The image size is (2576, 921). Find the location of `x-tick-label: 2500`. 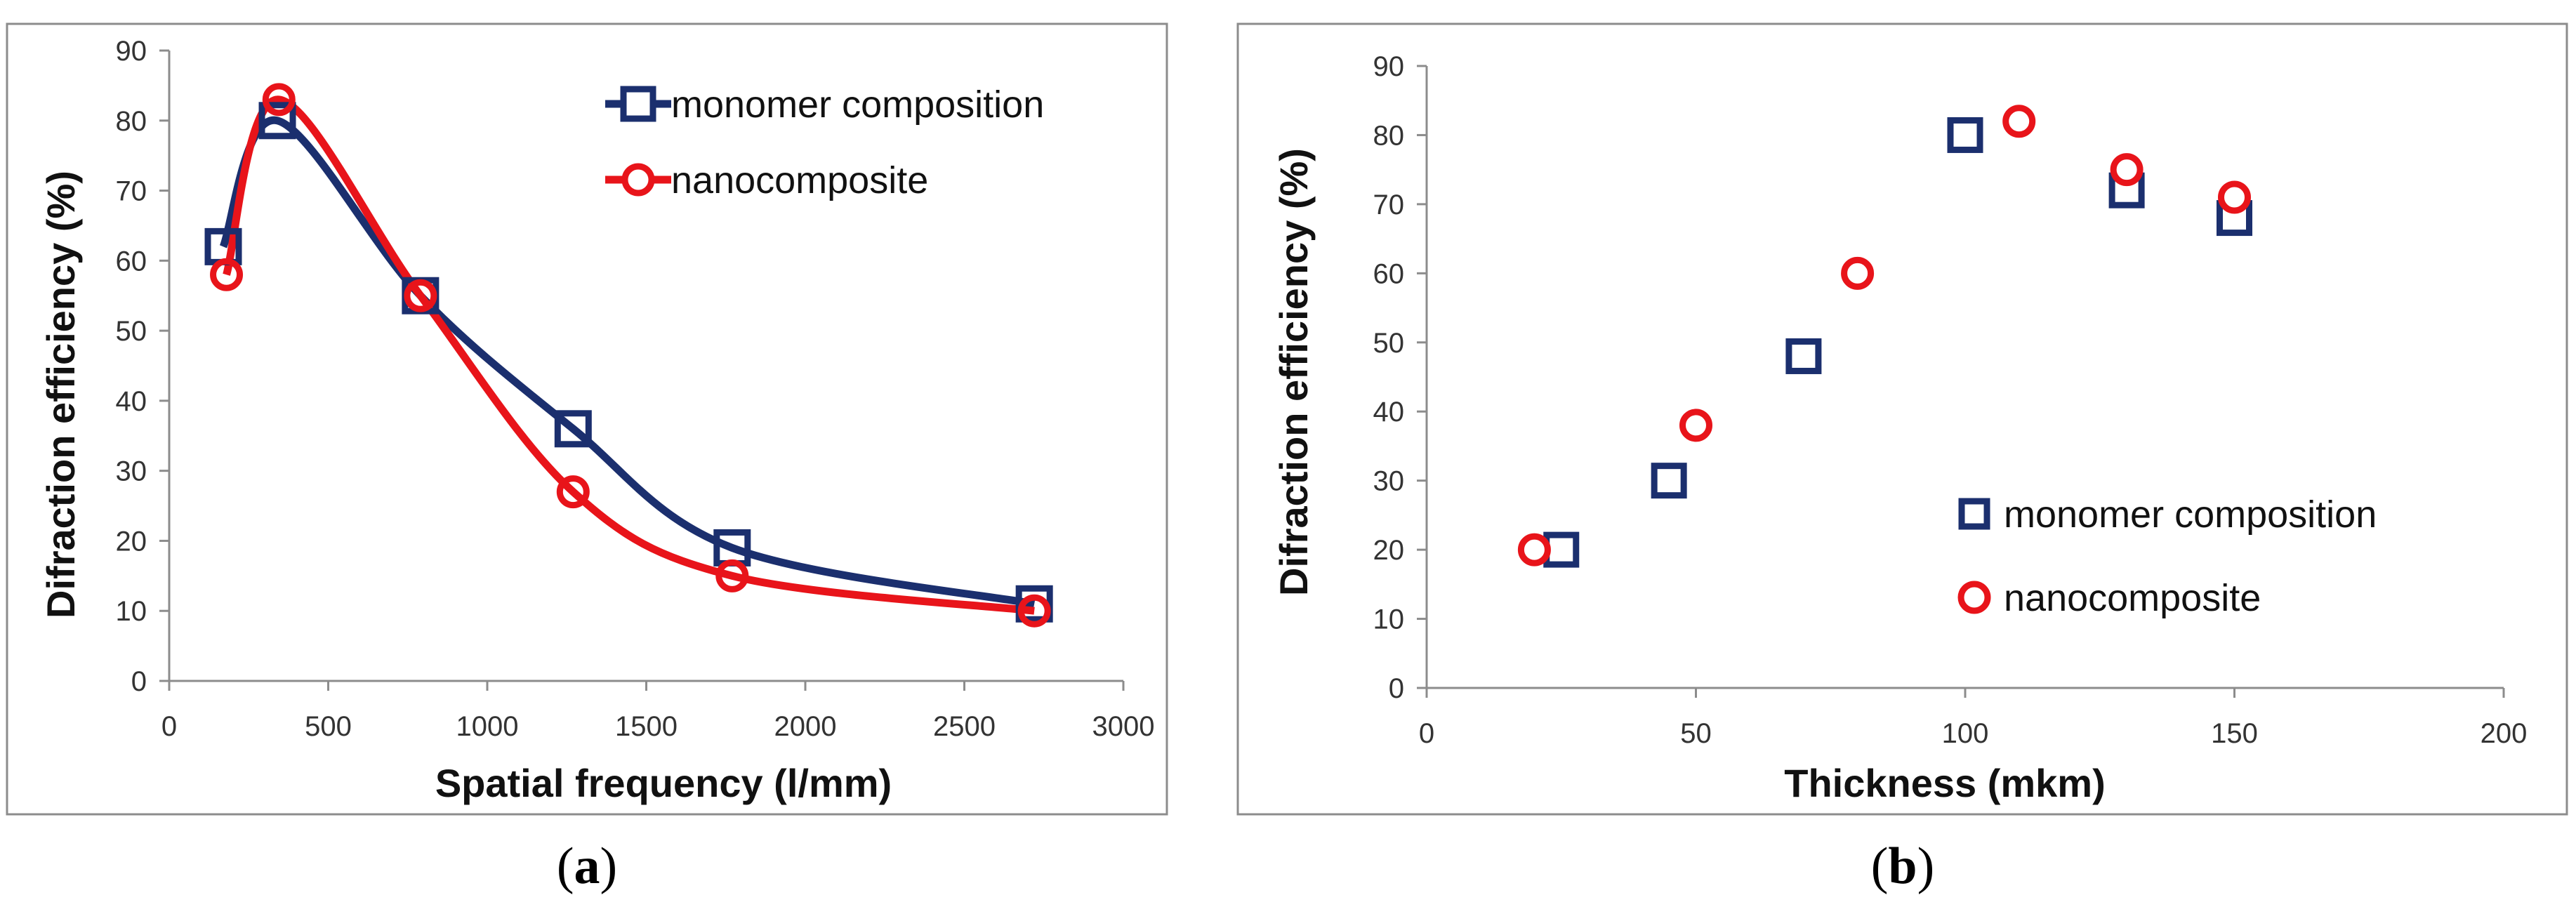

x-tick-label: 2500 is located at coordinates (964, 727).